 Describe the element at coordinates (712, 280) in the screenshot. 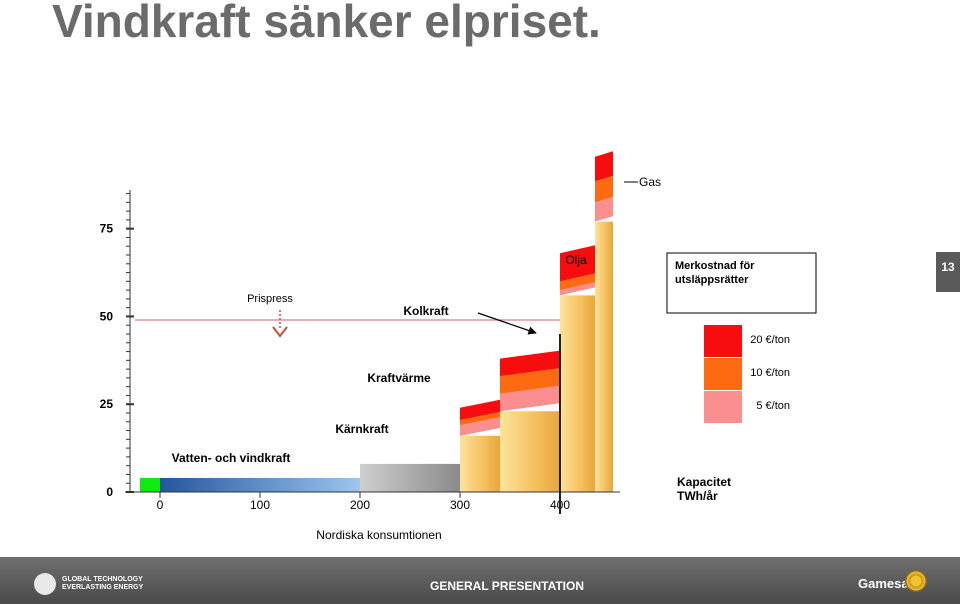

I see `legend-title-line-2: utsläppsrätter` at that location.